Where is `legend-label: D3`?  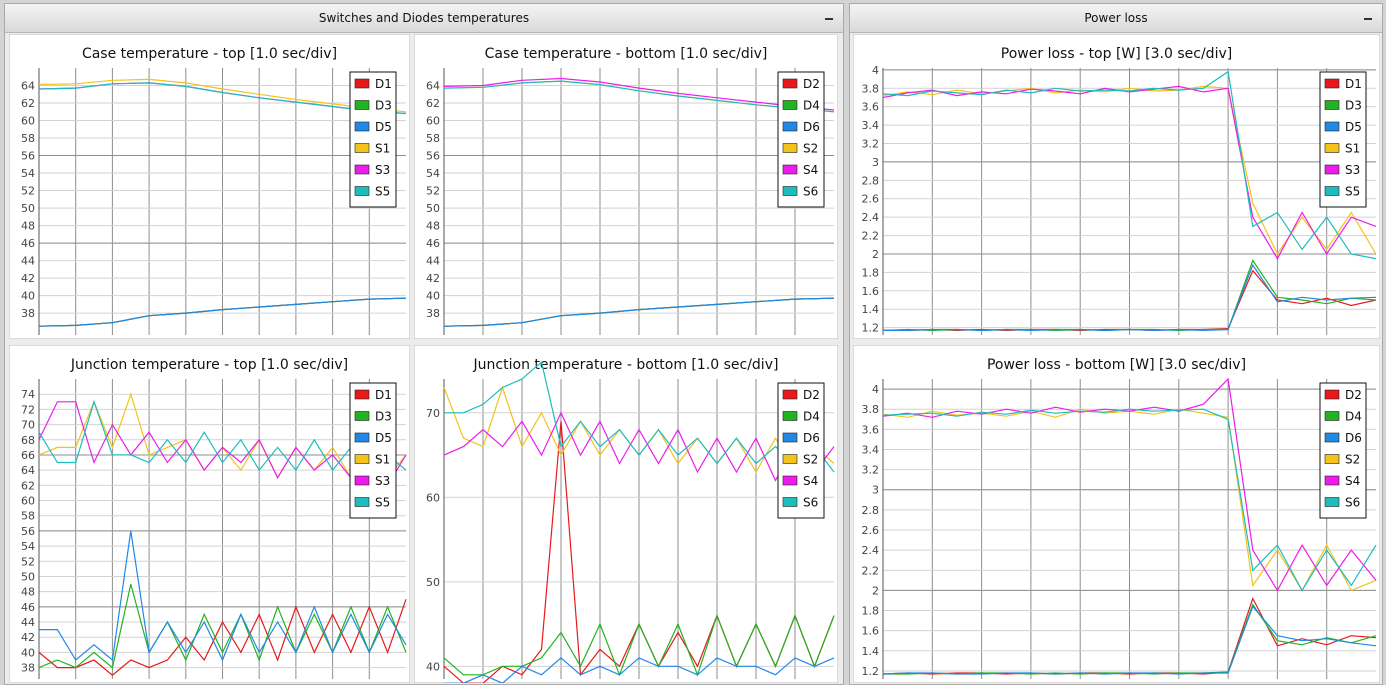 legend-label: D3 is located at coordinates (383, 106).